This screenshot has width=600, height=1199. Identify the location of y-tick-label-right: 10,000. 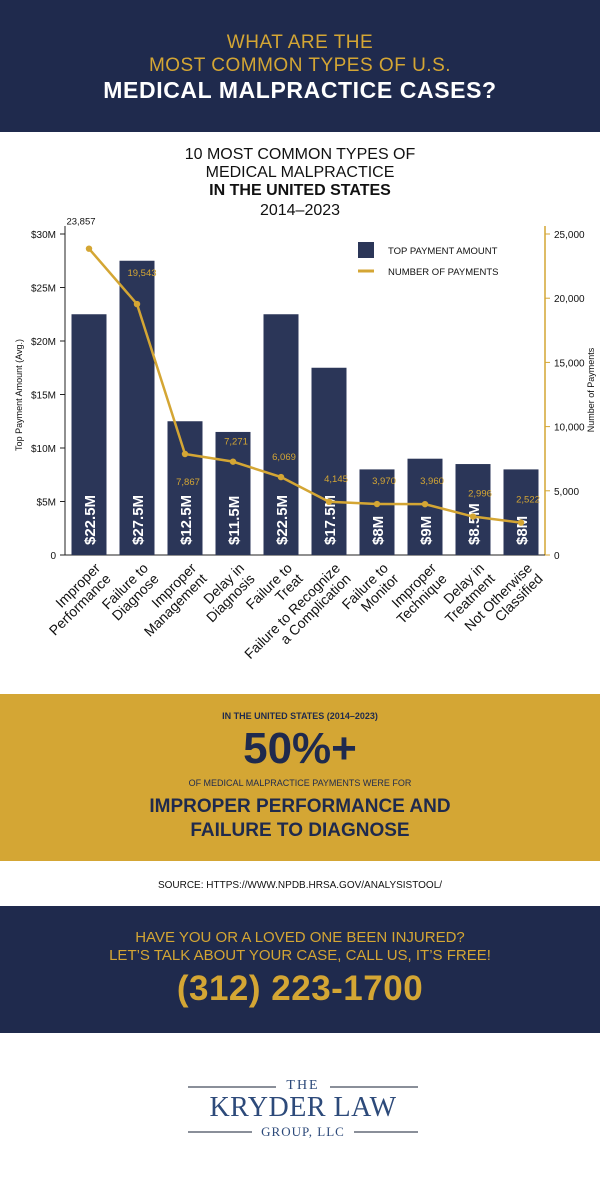
(569, 428).